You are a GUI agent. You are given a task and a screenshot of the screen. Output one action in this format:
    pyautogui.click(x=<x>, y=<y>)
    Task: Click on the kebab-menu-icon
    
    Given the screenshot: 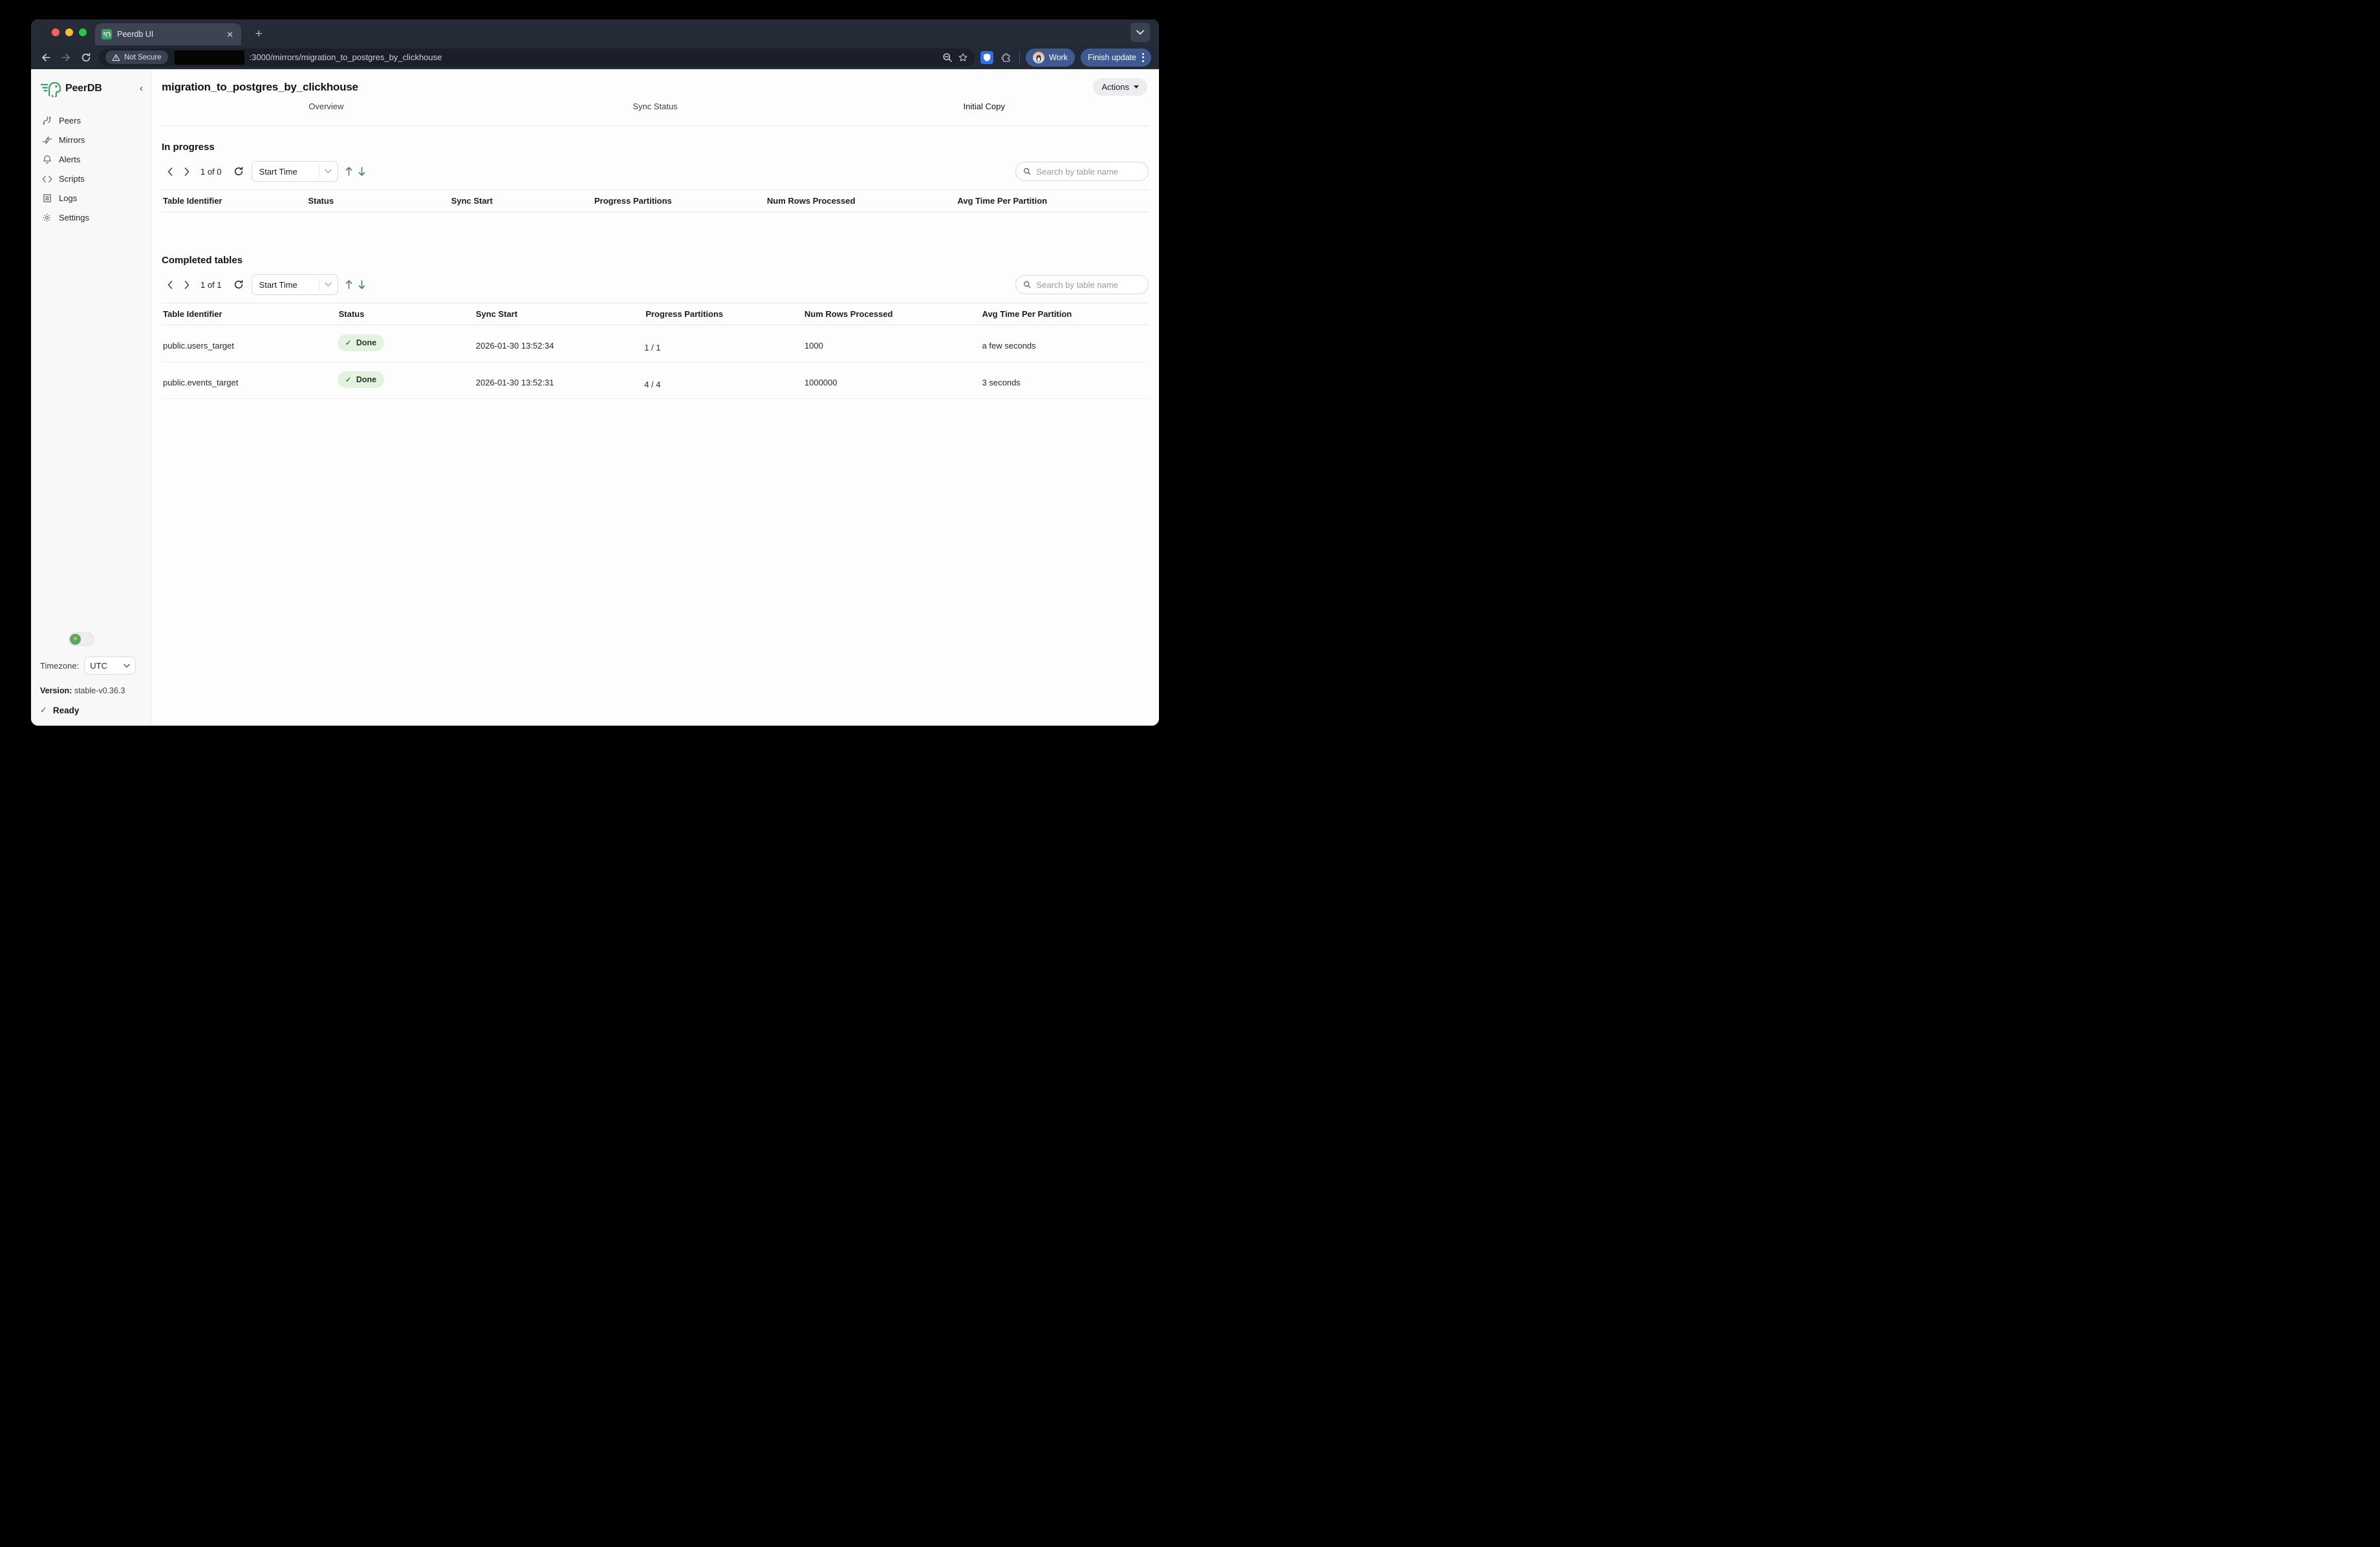 What is the action you would take?
    pyautogui.click(x=1143, y=57)
    